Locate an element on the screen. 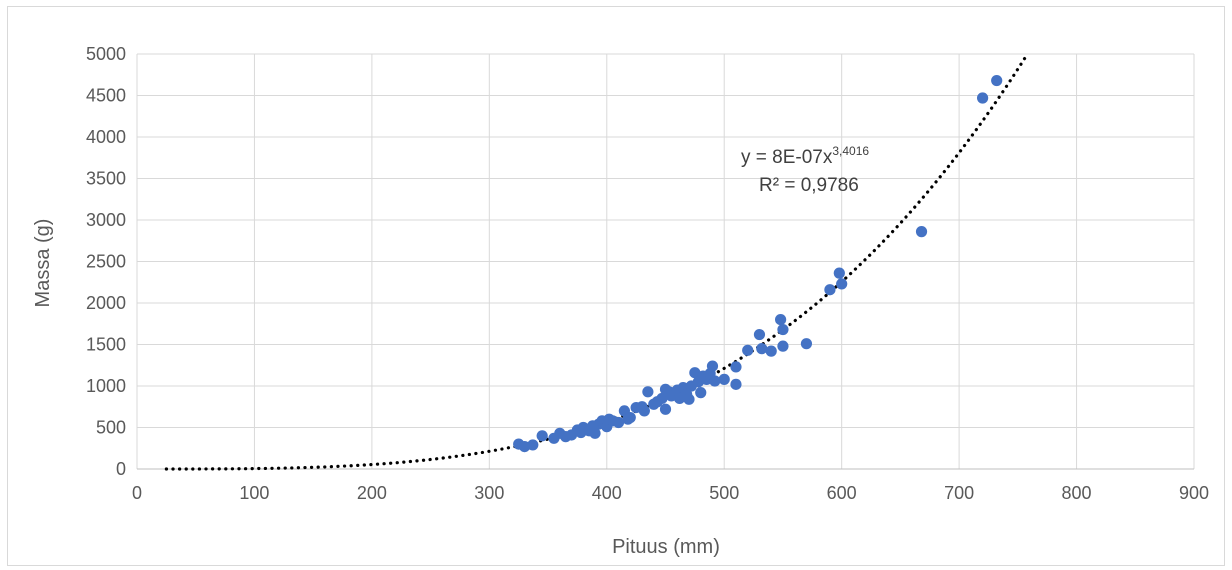  x-tick-label: 600 is located at coordinates (842, 493).